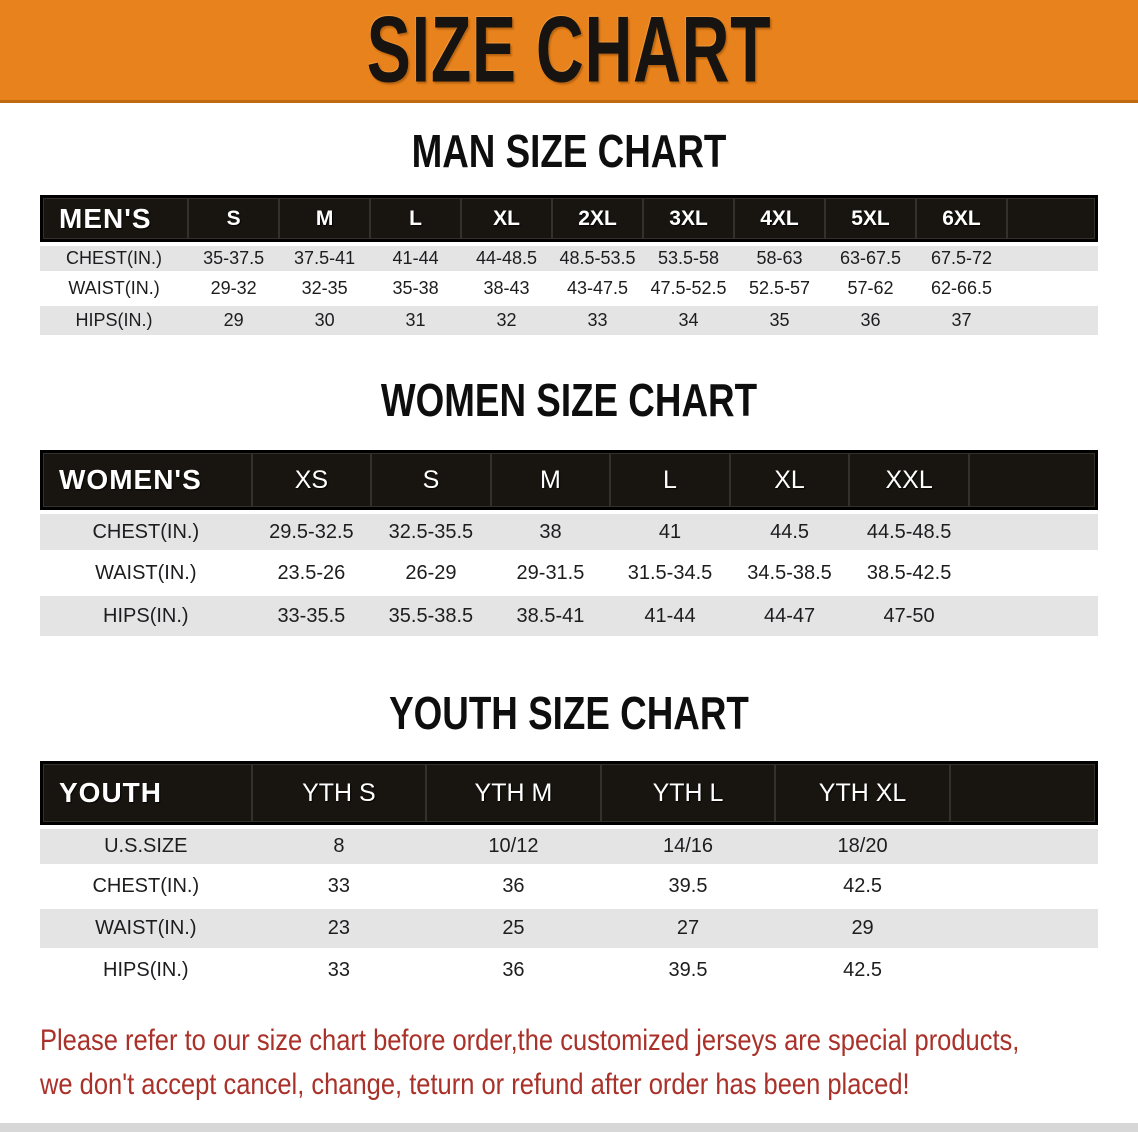 The width and height of the screenshot is (1138, 1132). Describe the element at coordinates (688, 930) in the screenshot. I see `value-cell: 27` at that location.